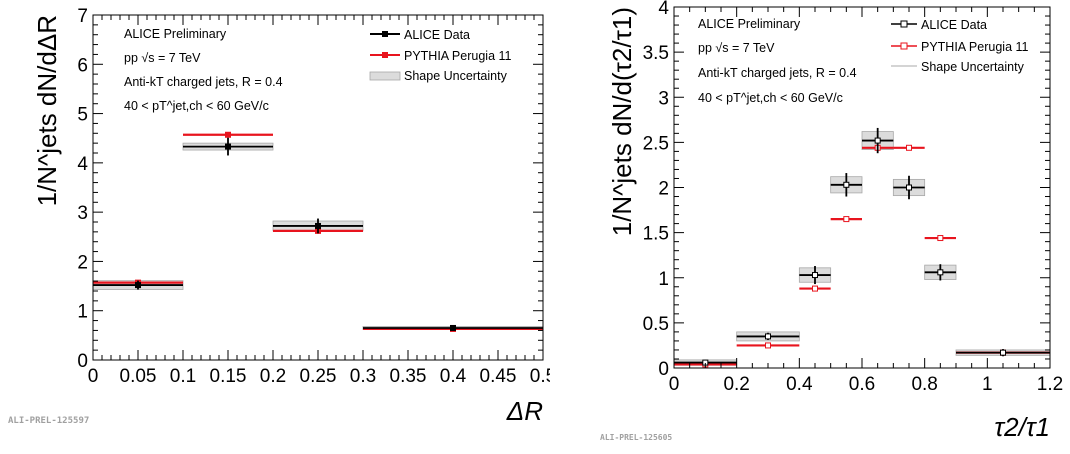 Image resolution: width=1070 pixels, height=454 pixels. What do you see at coordinates (1022, 427) in the screenshot?
I see `right-x-axis-title: τ2/τ1` at bounding box center [1022, 427].